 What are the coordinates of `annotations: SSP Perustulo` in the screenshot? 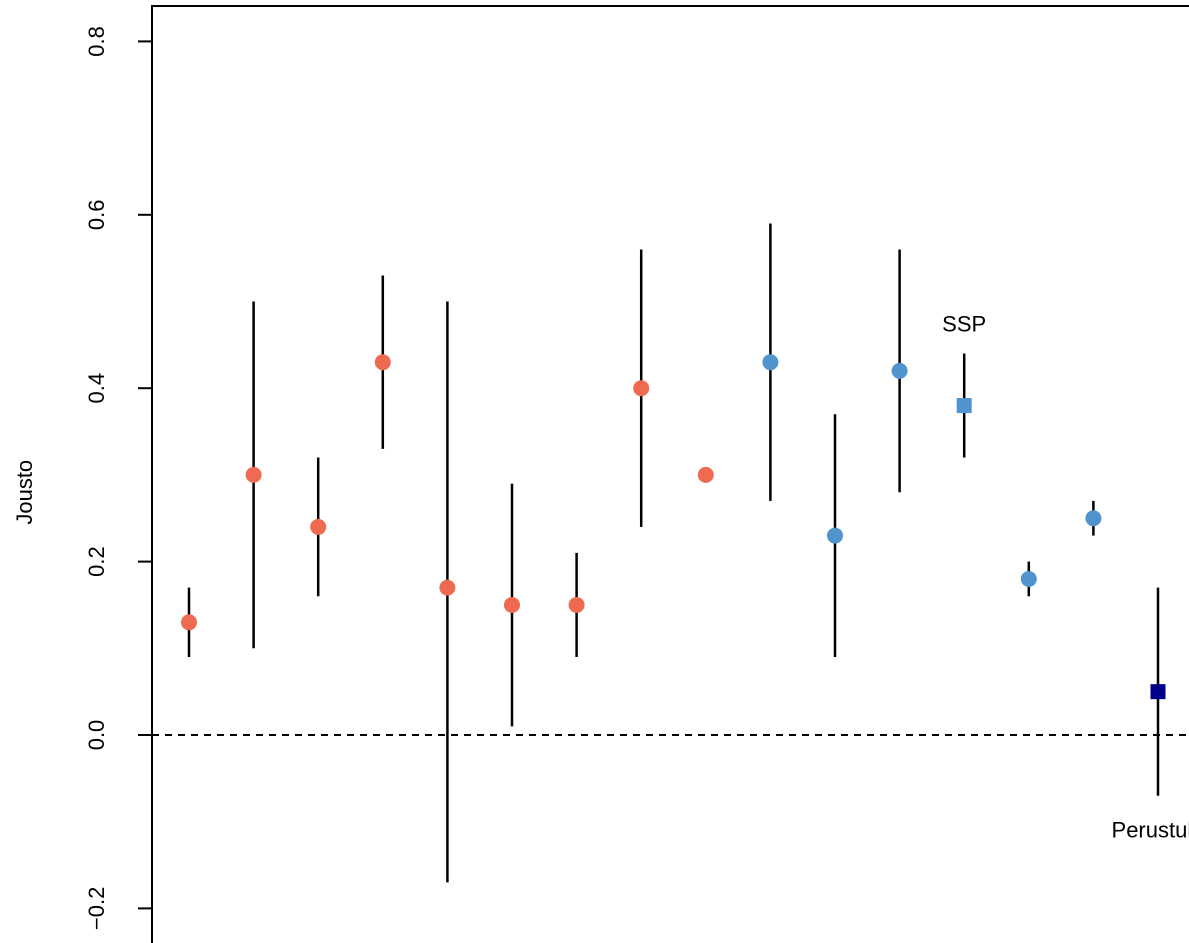 It's located at (1065, 577).